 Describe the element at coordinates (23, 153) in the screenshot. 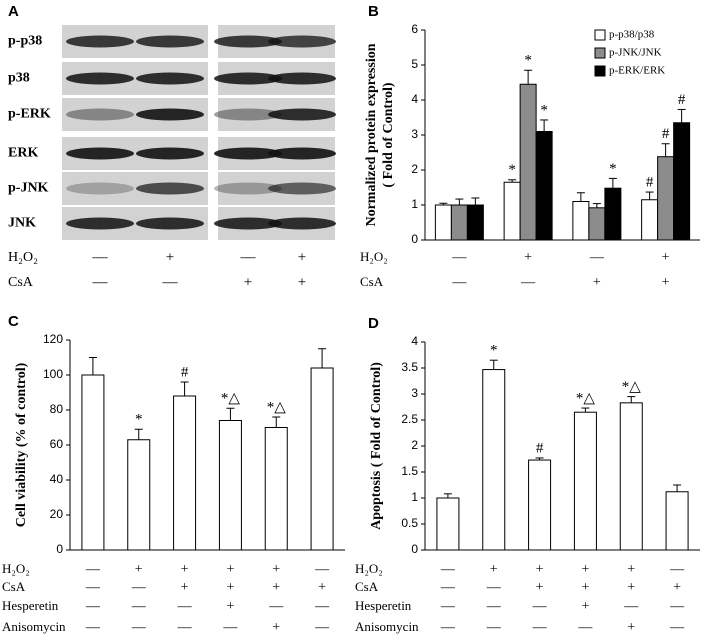

I see `blot-row-label: ERK` at that location.